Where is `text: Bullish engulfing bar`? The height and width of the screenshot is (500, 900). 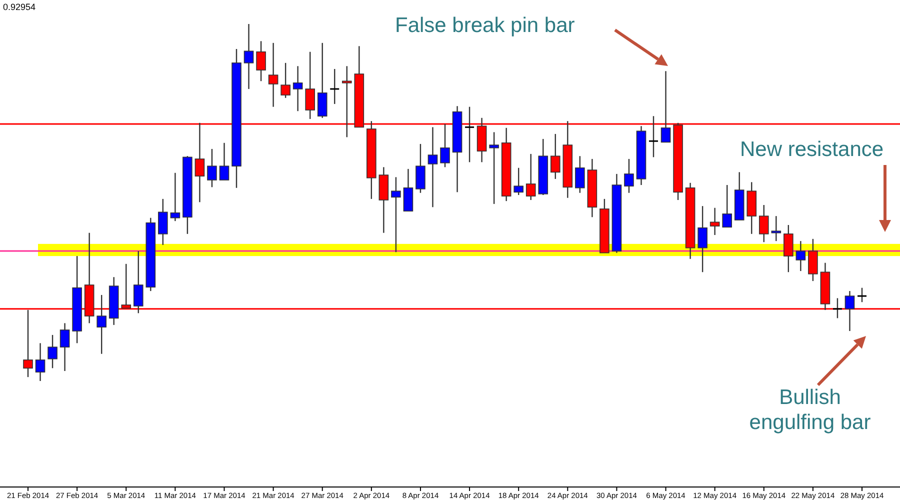 text: Bullish engulfing bar is located at coordinates (810, 410).